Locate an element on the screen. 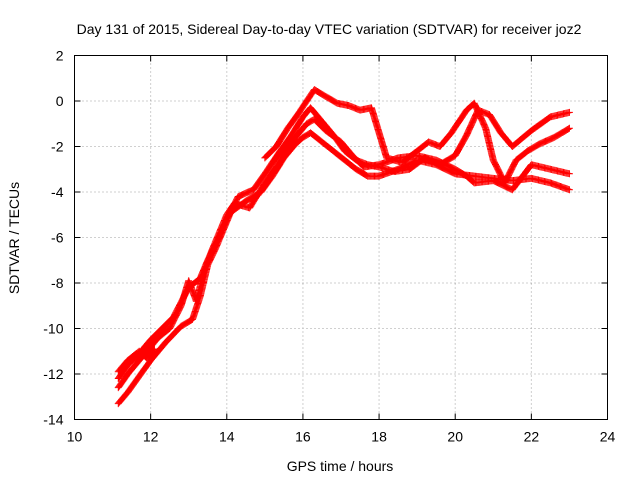  x-tick-label: 10 is located at coordinates (75, 437).